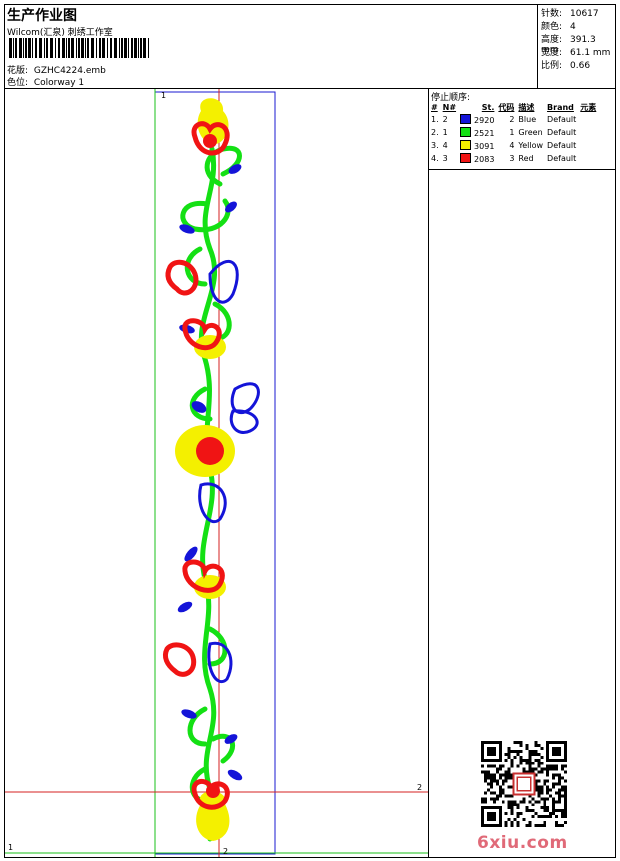 The width and height of the screenshot is (620, 861). I want to click on stitch-count-value: 2521, so click(484, 133).